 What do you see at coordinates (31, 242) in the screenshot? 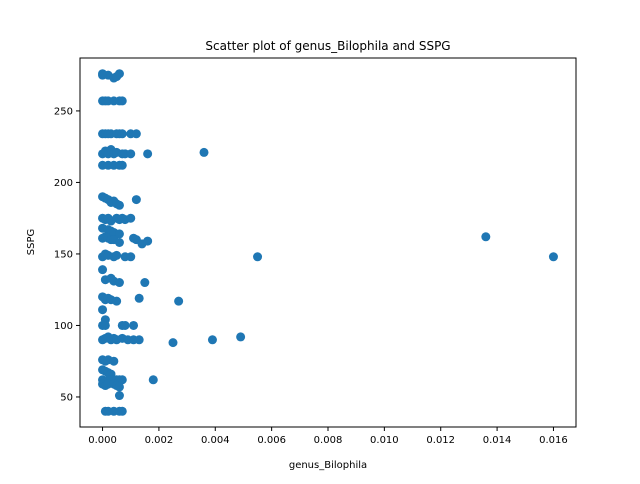
I see `y-axis-label: SSPG` at bounding box center [31, 242].